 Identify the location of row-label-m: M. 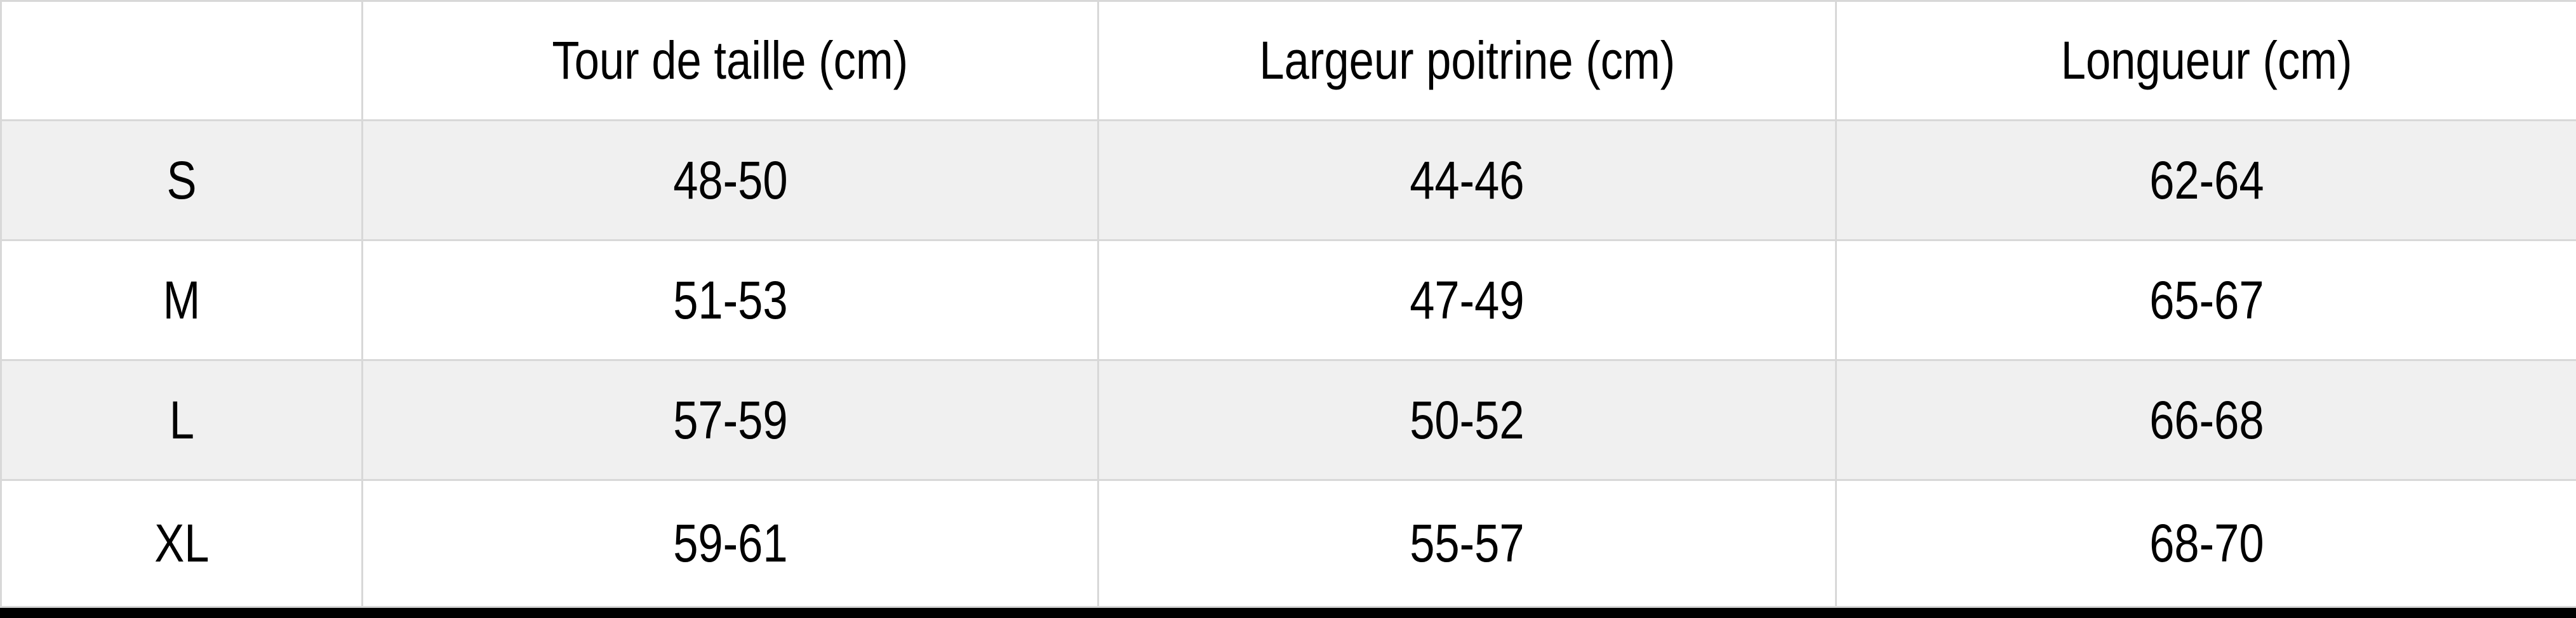
(182, 300).